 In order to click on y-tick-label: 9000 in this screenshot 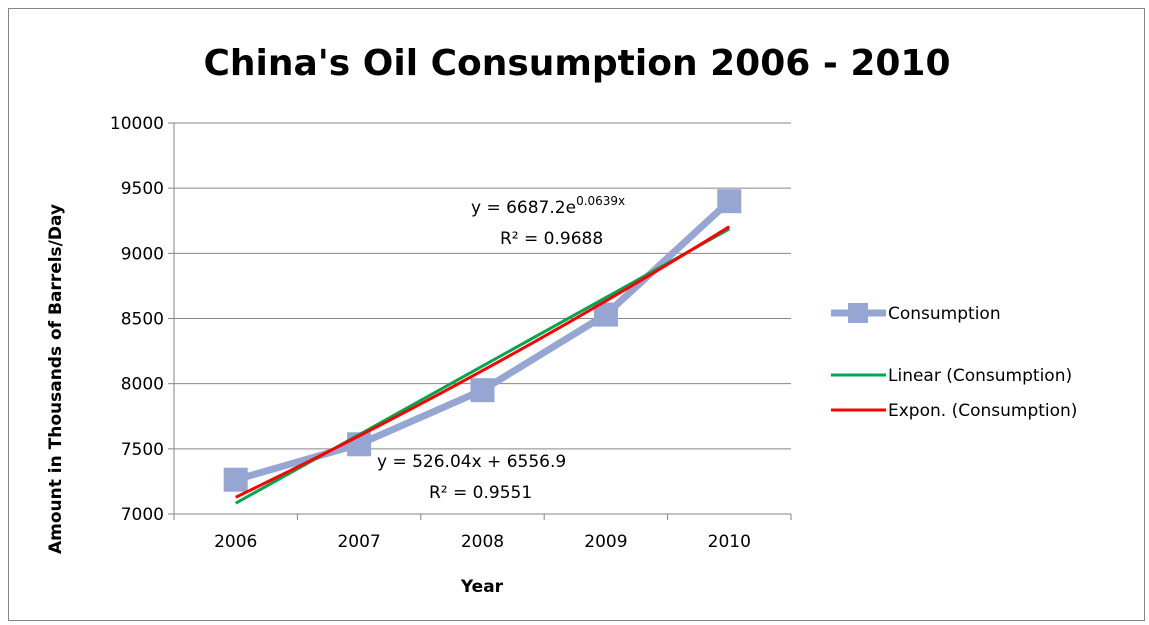, I will do `click(142, 254)`.